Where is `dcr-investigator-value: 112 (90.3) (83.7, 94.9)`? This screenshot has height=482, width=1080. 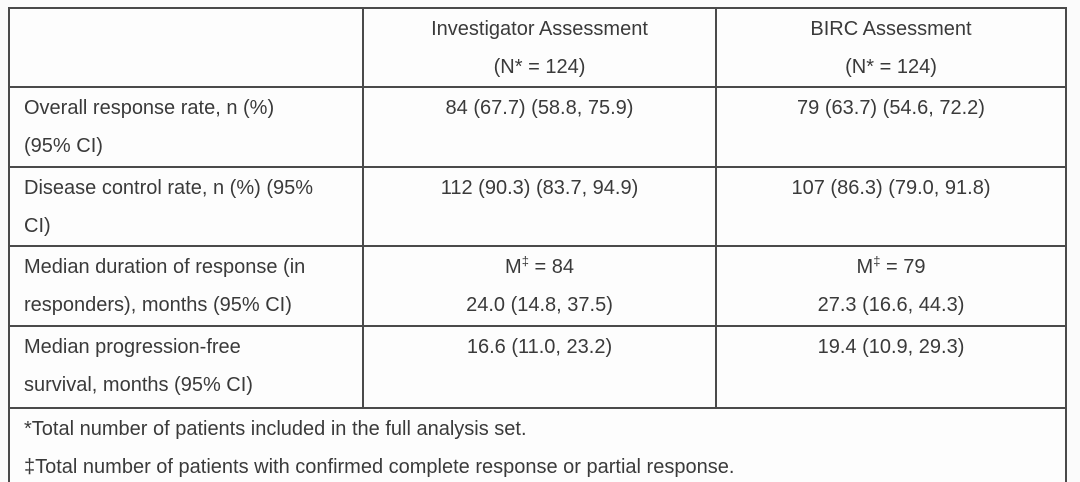 dcr-investigator-value: 112 (90.3) (83.7, 94.9) is located at coordinates (539, 206).